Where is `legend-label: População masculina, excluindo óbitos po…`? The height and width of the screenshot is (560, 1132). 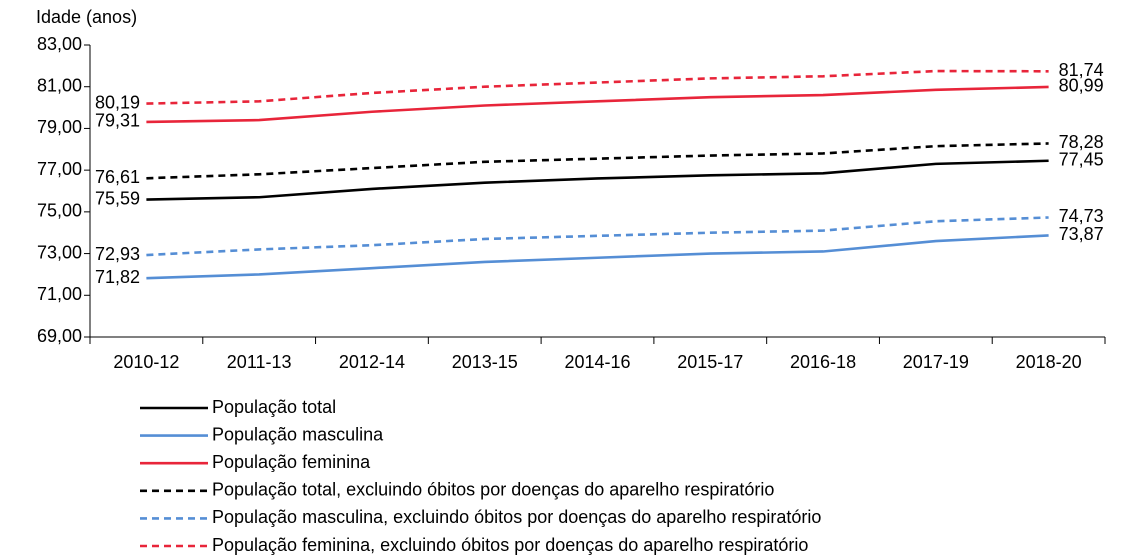 legend-label: População masculina, excluindo óbitos po… is located at coordinates (516, 517).